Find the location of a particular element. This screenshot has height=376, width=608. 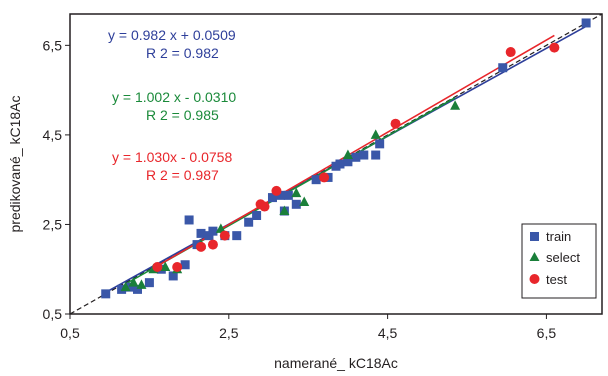

x-tick-label: 0,5 is located at coordinates (70, 333).